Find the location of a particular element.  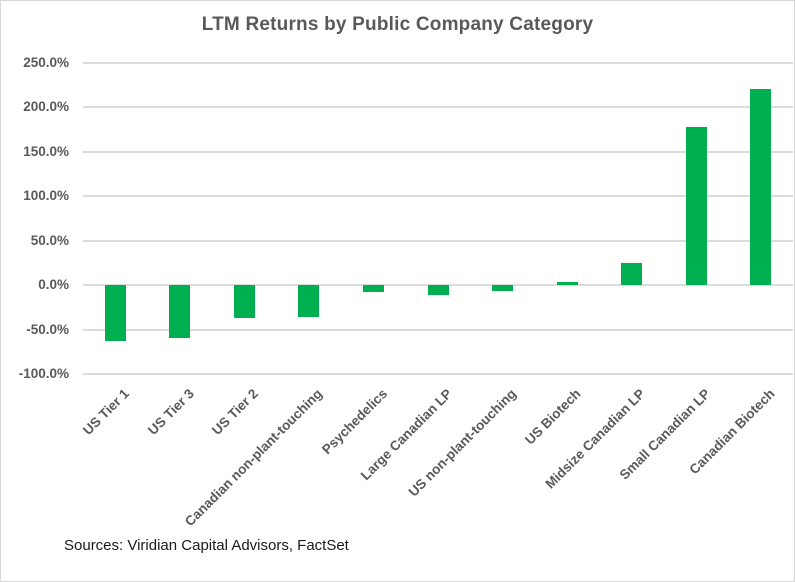

bar-large-canadian-lp is located at coordinates (438, 290).